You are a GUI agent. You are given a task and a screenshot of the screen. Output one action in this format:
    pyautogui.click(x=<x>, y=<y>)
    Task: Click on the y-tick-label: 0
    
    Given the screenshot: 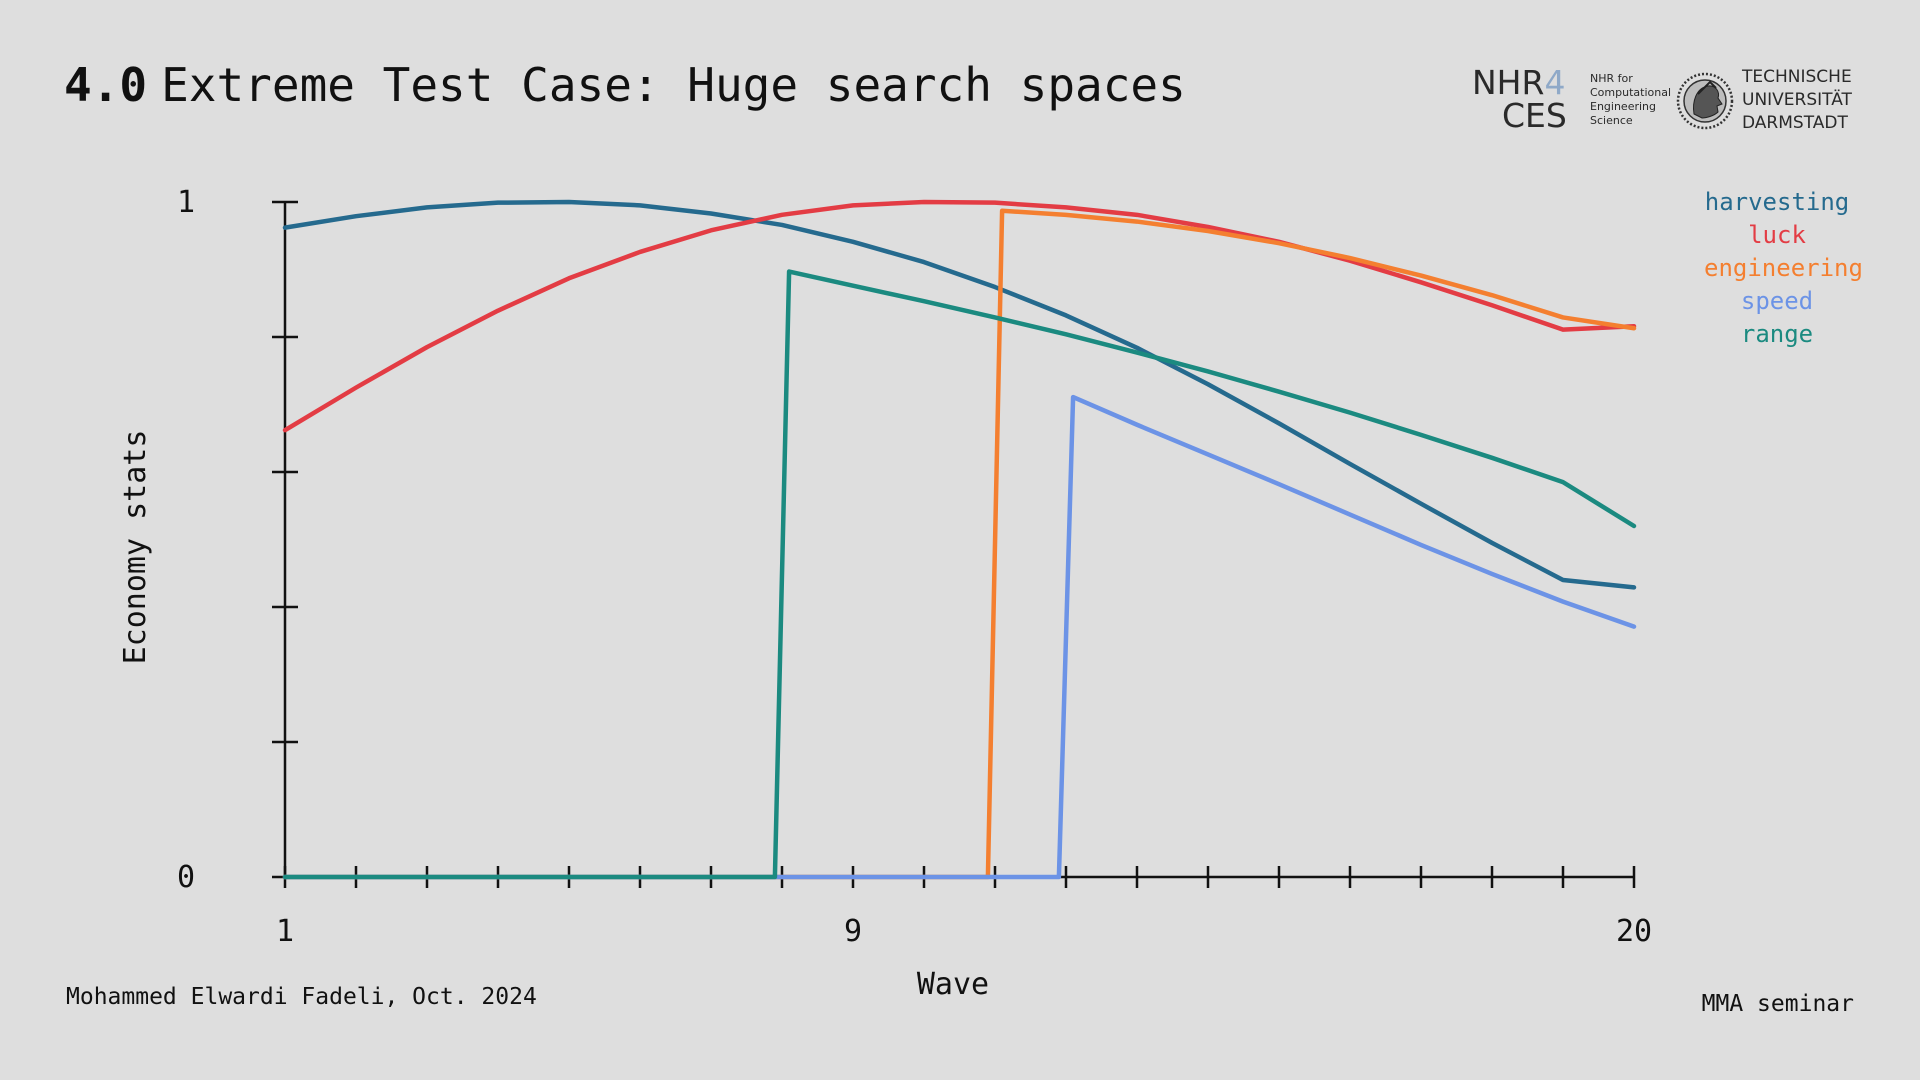 What is the action you would take?
    pyautogui.click(x=186, y=877)
    